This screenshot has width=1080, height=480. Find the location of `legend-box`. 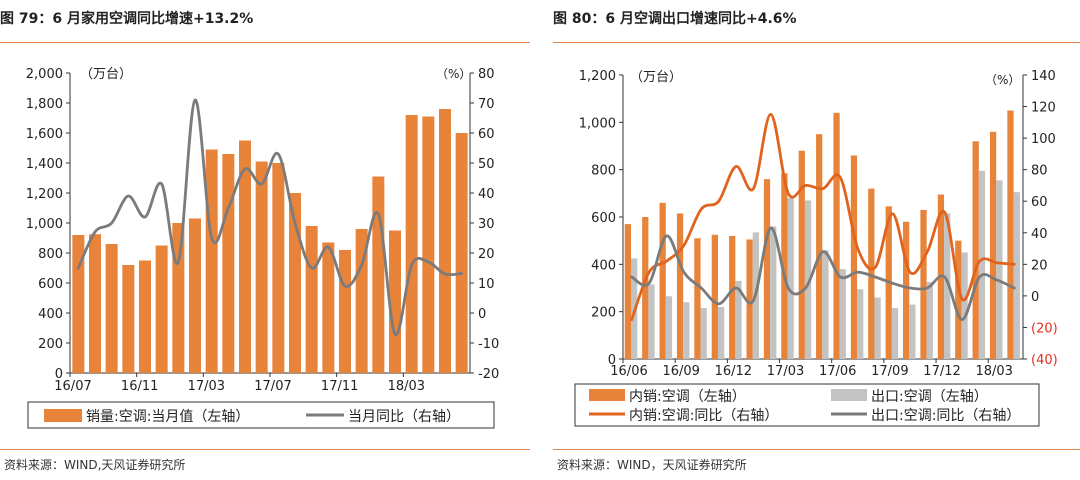

legend-box is located at coordinates (261, 415).